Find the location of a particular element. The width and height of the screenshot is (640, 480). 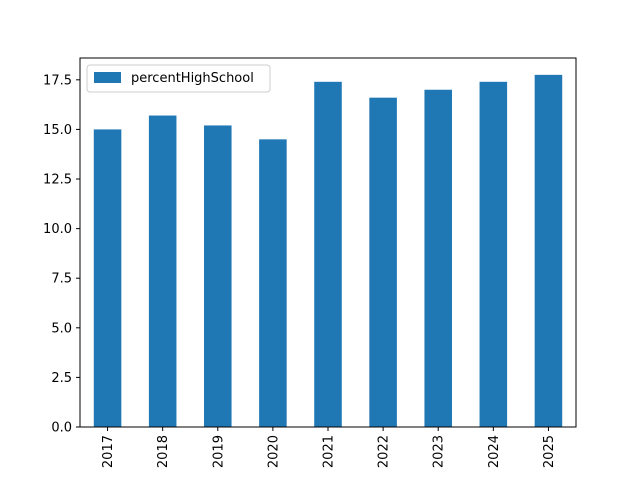

bar-2021 is located at coordinates (328, 254).